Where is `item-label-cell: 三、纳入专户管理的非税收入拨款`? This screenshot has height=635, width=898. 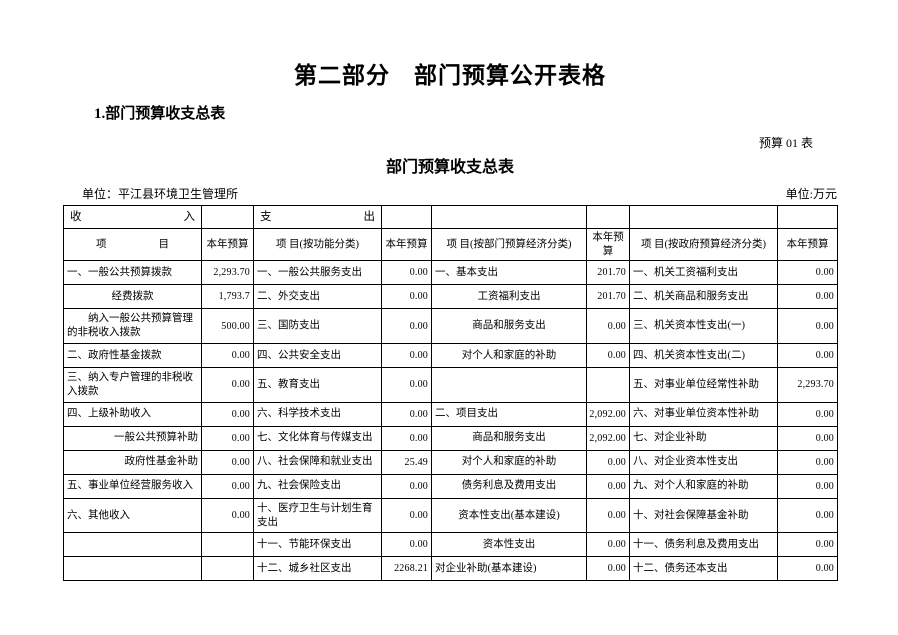 item-label-cell: 三、纳入专户管理的非税收入拨款 is located at coordinates (132, 385).